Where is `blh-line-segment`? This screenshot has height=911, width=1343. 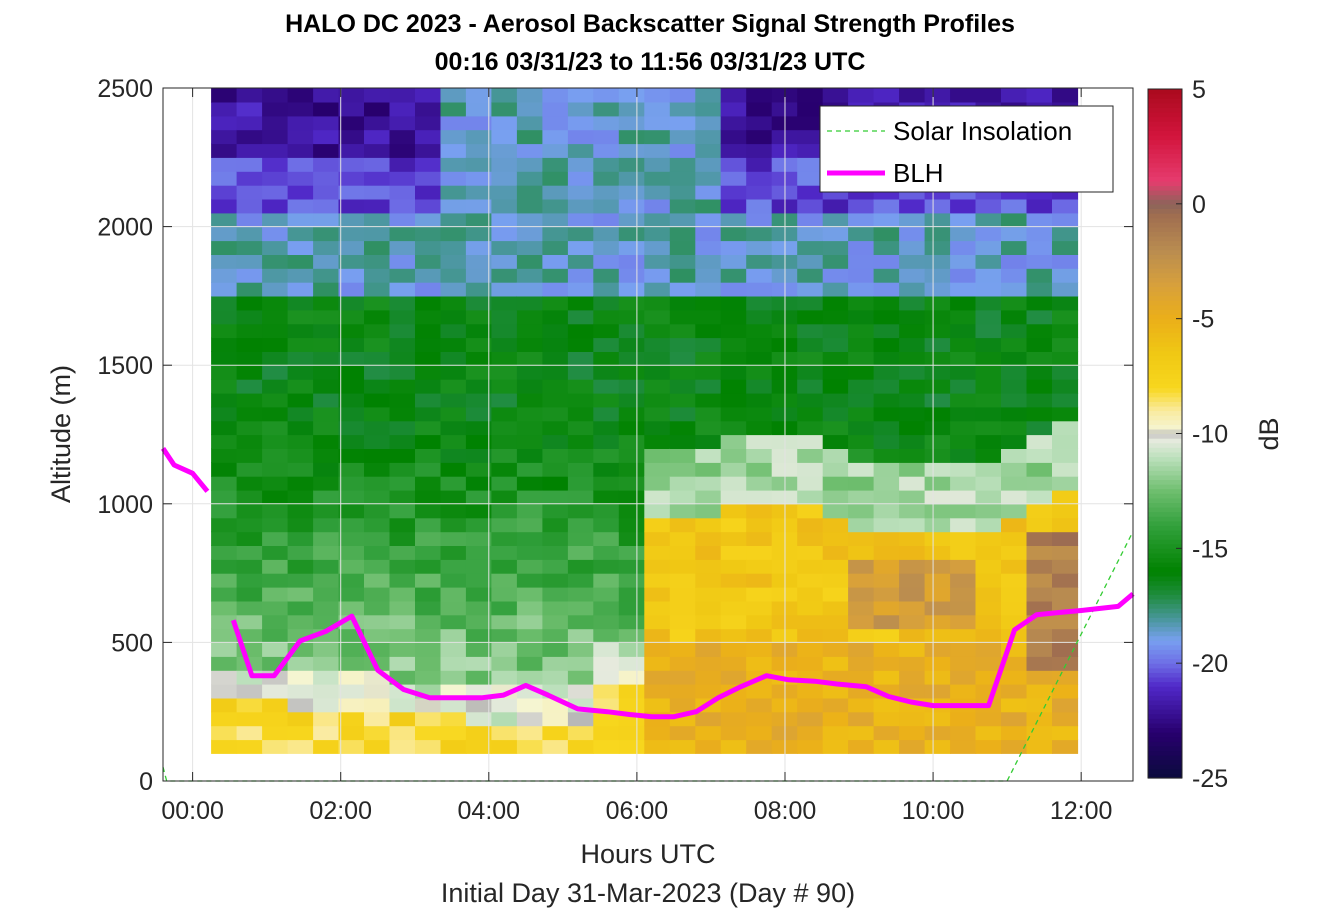
blh-line-segment is located at coordinates (682, 655).